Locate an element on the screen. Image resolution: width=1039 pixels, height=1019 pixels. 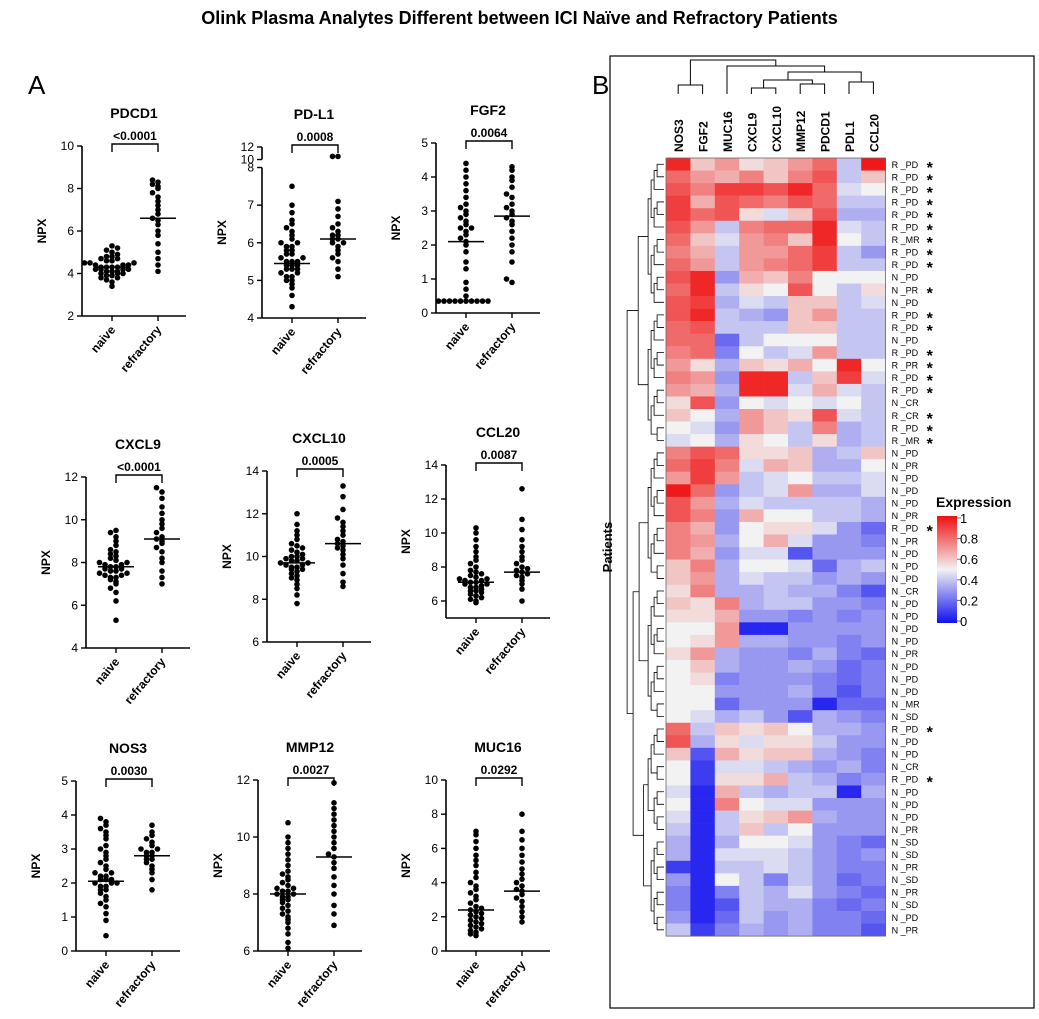
row-label: N _SD is located at coordinates (905, 855).